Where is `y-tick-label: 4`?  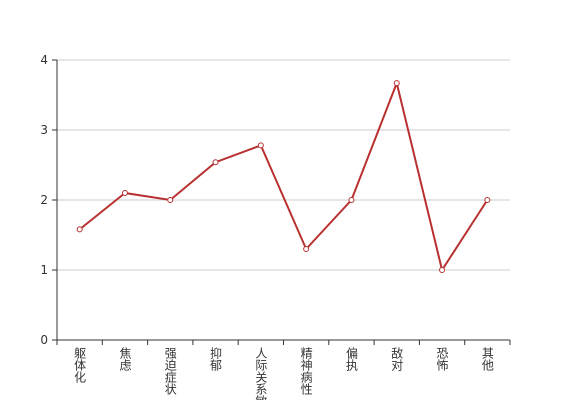 y-tick-label: 4 is located at coordinates (44, 60).